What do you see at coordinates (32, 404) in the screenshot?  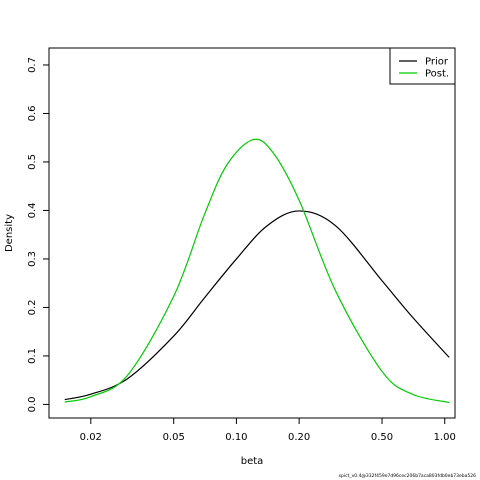 I see `y-tick-label: 0.0` at bounding box center [32, 404].